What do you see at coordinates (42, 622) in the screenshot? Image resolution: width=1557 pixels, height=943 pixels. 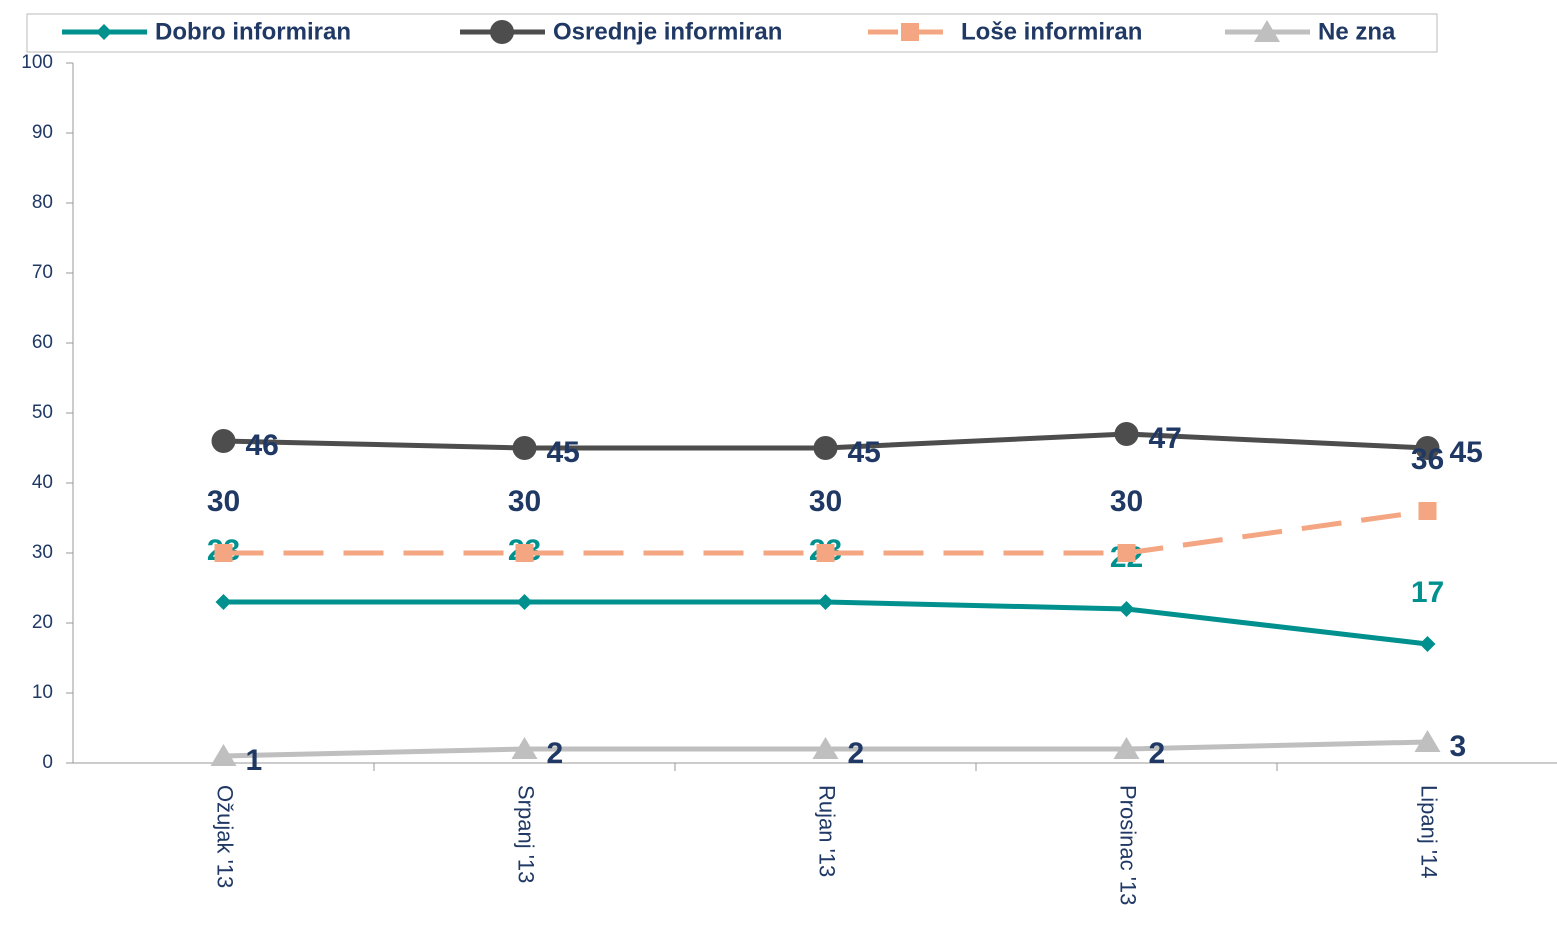 I see `y-tick-label: 20` at bounding box center [42, 622].